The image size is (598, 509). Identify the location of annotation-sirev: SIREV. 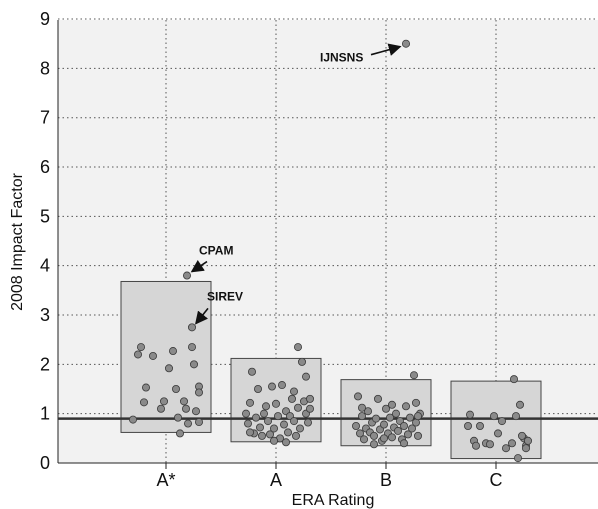
(225, 296).